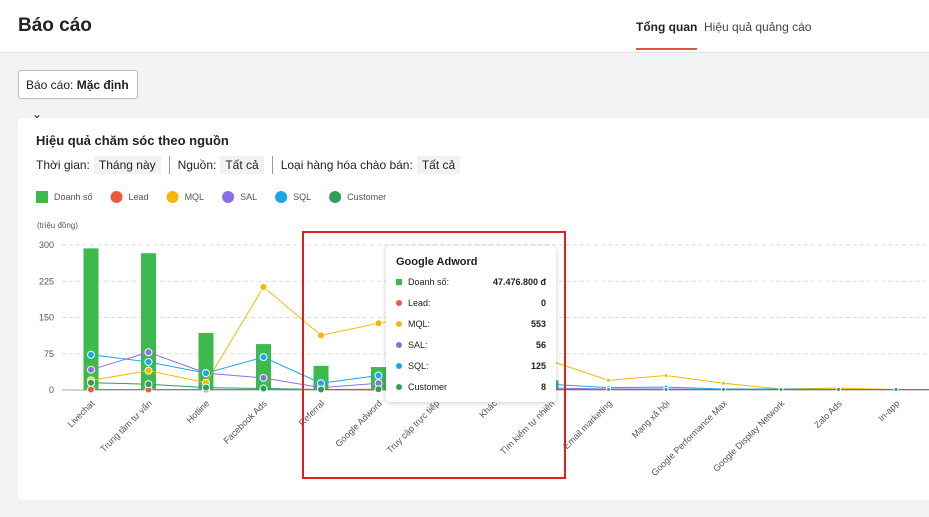 Image resolution: width=929 pixels, height=517 pixels. What do you see at coordinates (50, 85) in the screenshot?
I see `select-label: Báo cáo:` at bounding box center [50, 85].